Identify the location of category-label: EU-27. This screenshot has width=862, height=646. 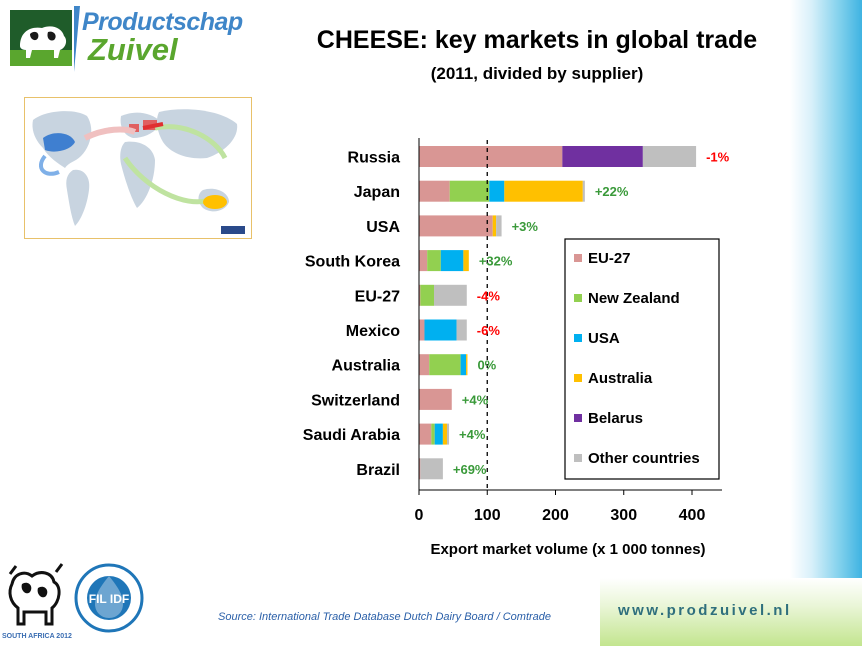
(377, 296).